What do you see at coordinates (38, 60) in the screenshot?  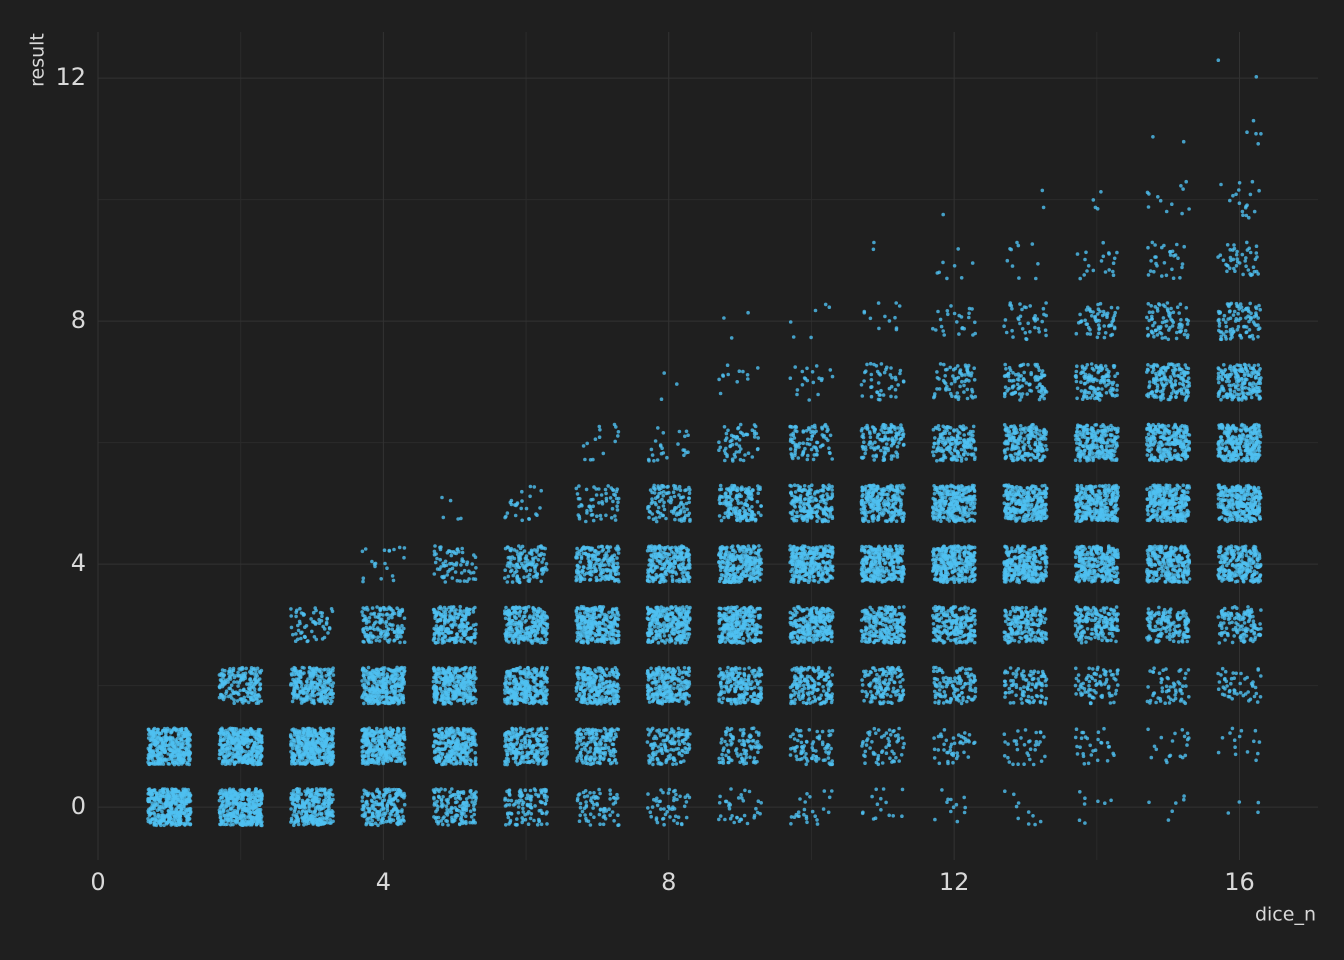 I see `y-axis-title: result` at bounding box center [38, 60].